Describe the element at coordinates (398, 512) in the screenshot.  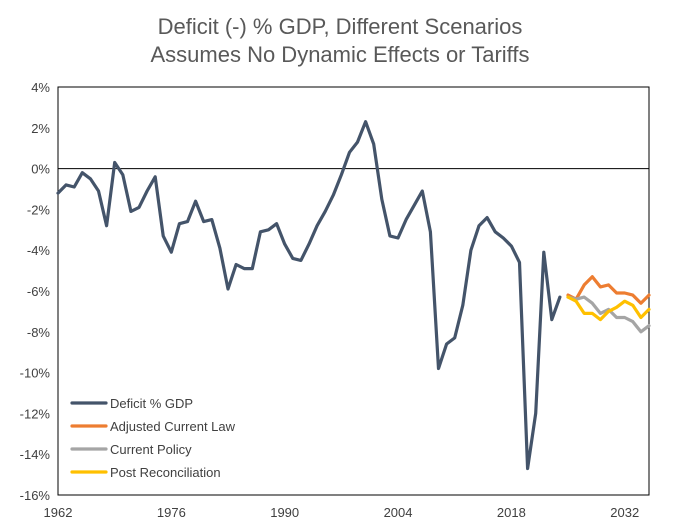
I see `x-tick-label: 2004` at that location.